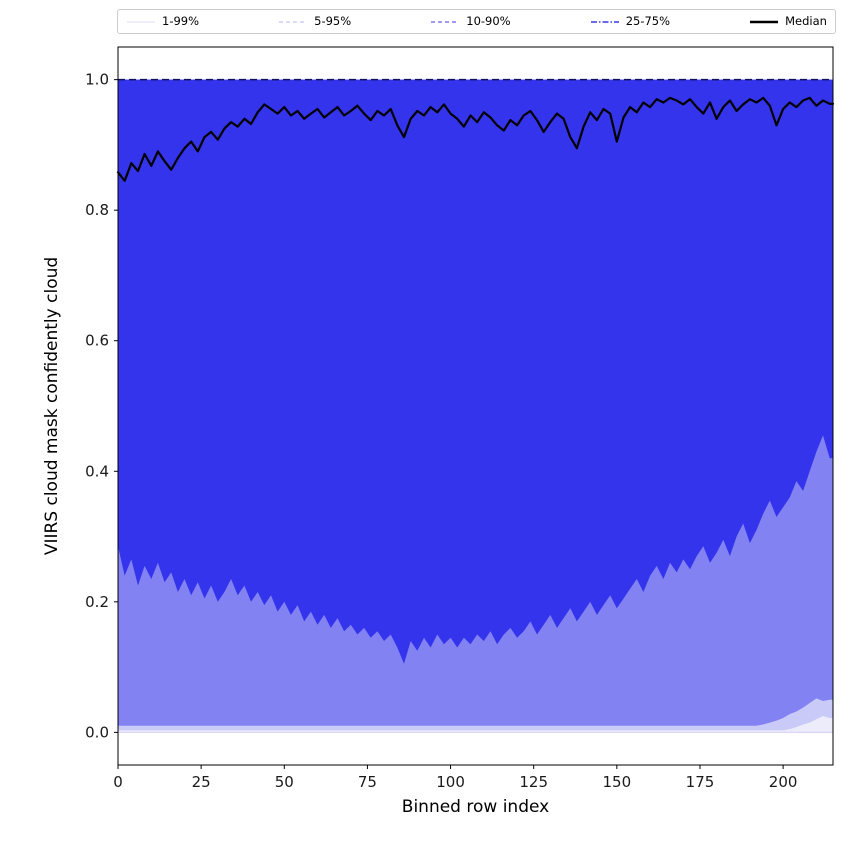  I want to click on legend-line-median-icon, so click(764, 21).